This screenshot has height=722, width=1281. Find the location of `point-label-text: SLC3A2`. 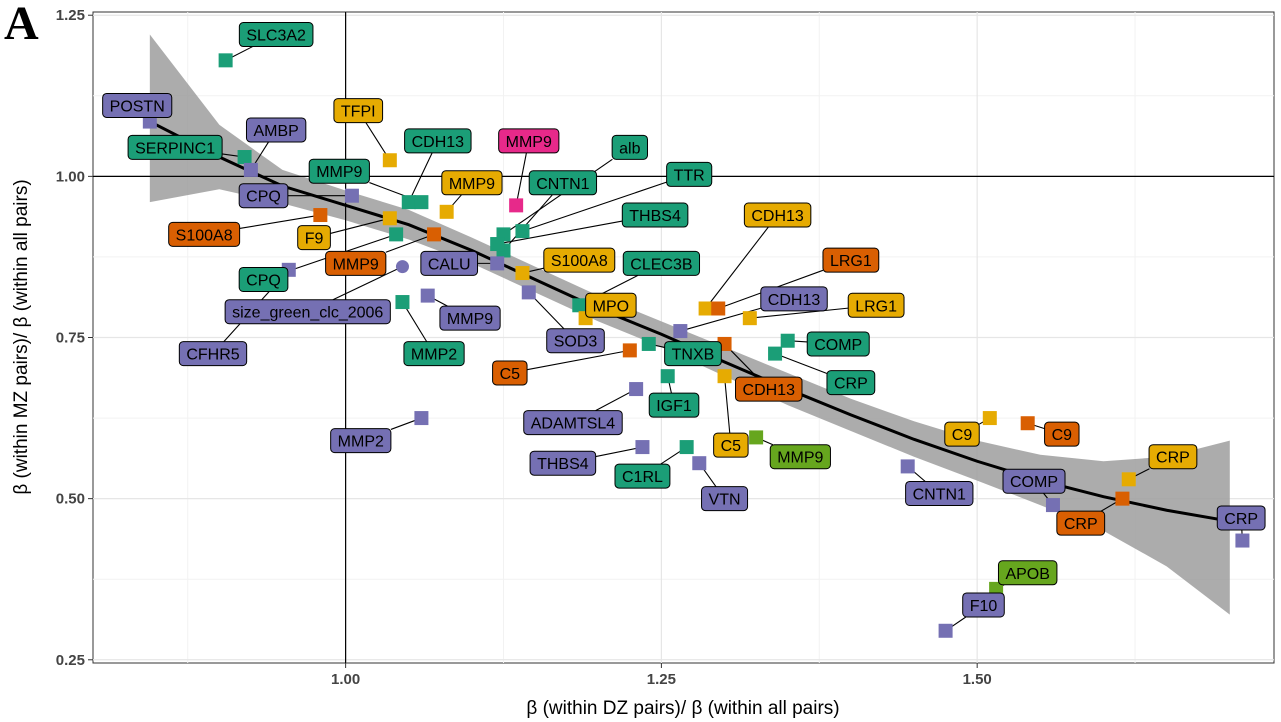

point-label-text: SLC3A2 is located at coordinates (276, 36).